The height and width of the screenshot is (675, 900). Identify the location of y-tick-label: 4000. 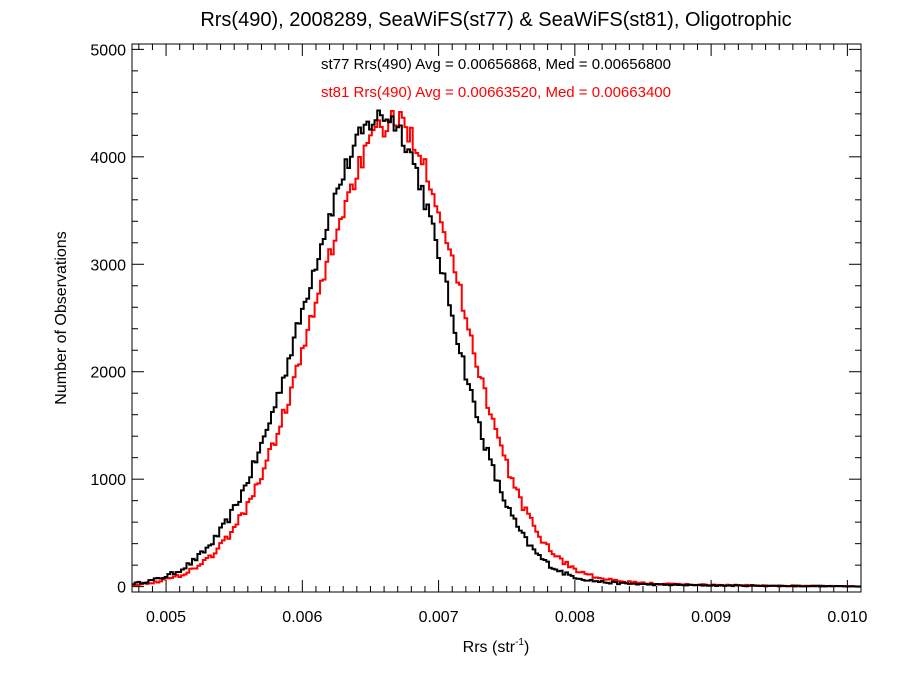
(108, 158).